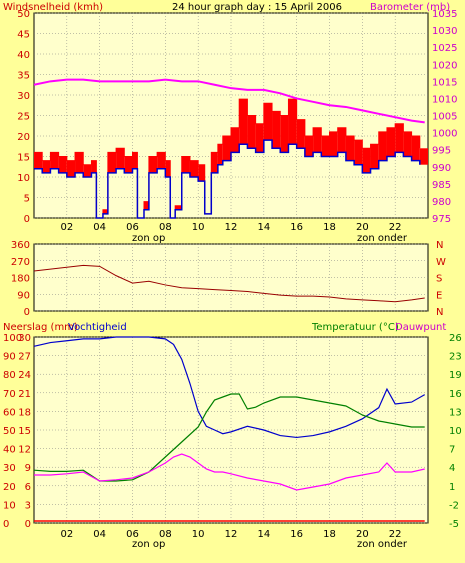  I want to click on wind-speed-tick-label: 25, so click(23, 117).